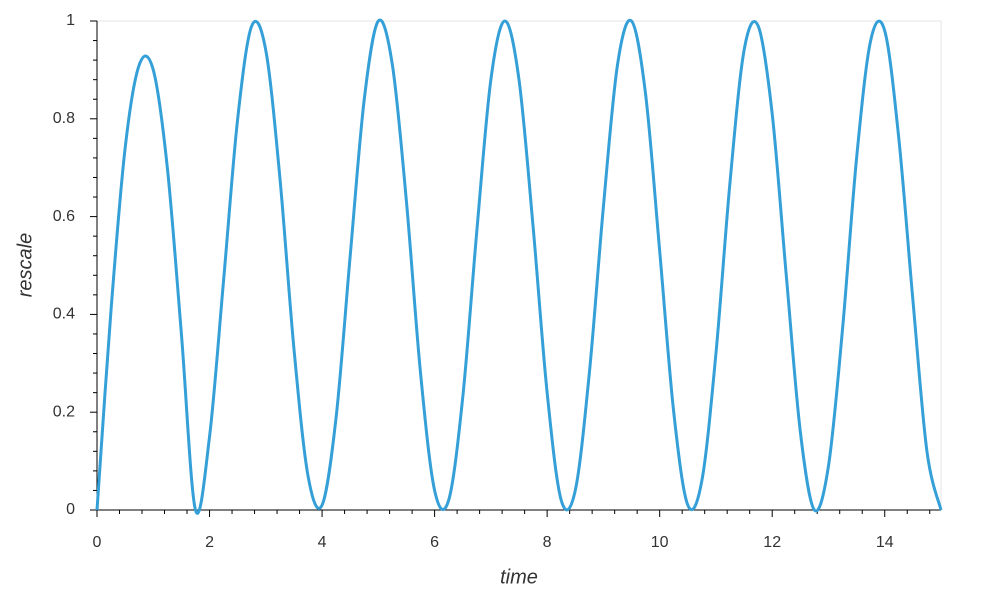 This screenshot has height=600, width=1000. I want to click on y-axis-title: rescale, so click(25, 265).